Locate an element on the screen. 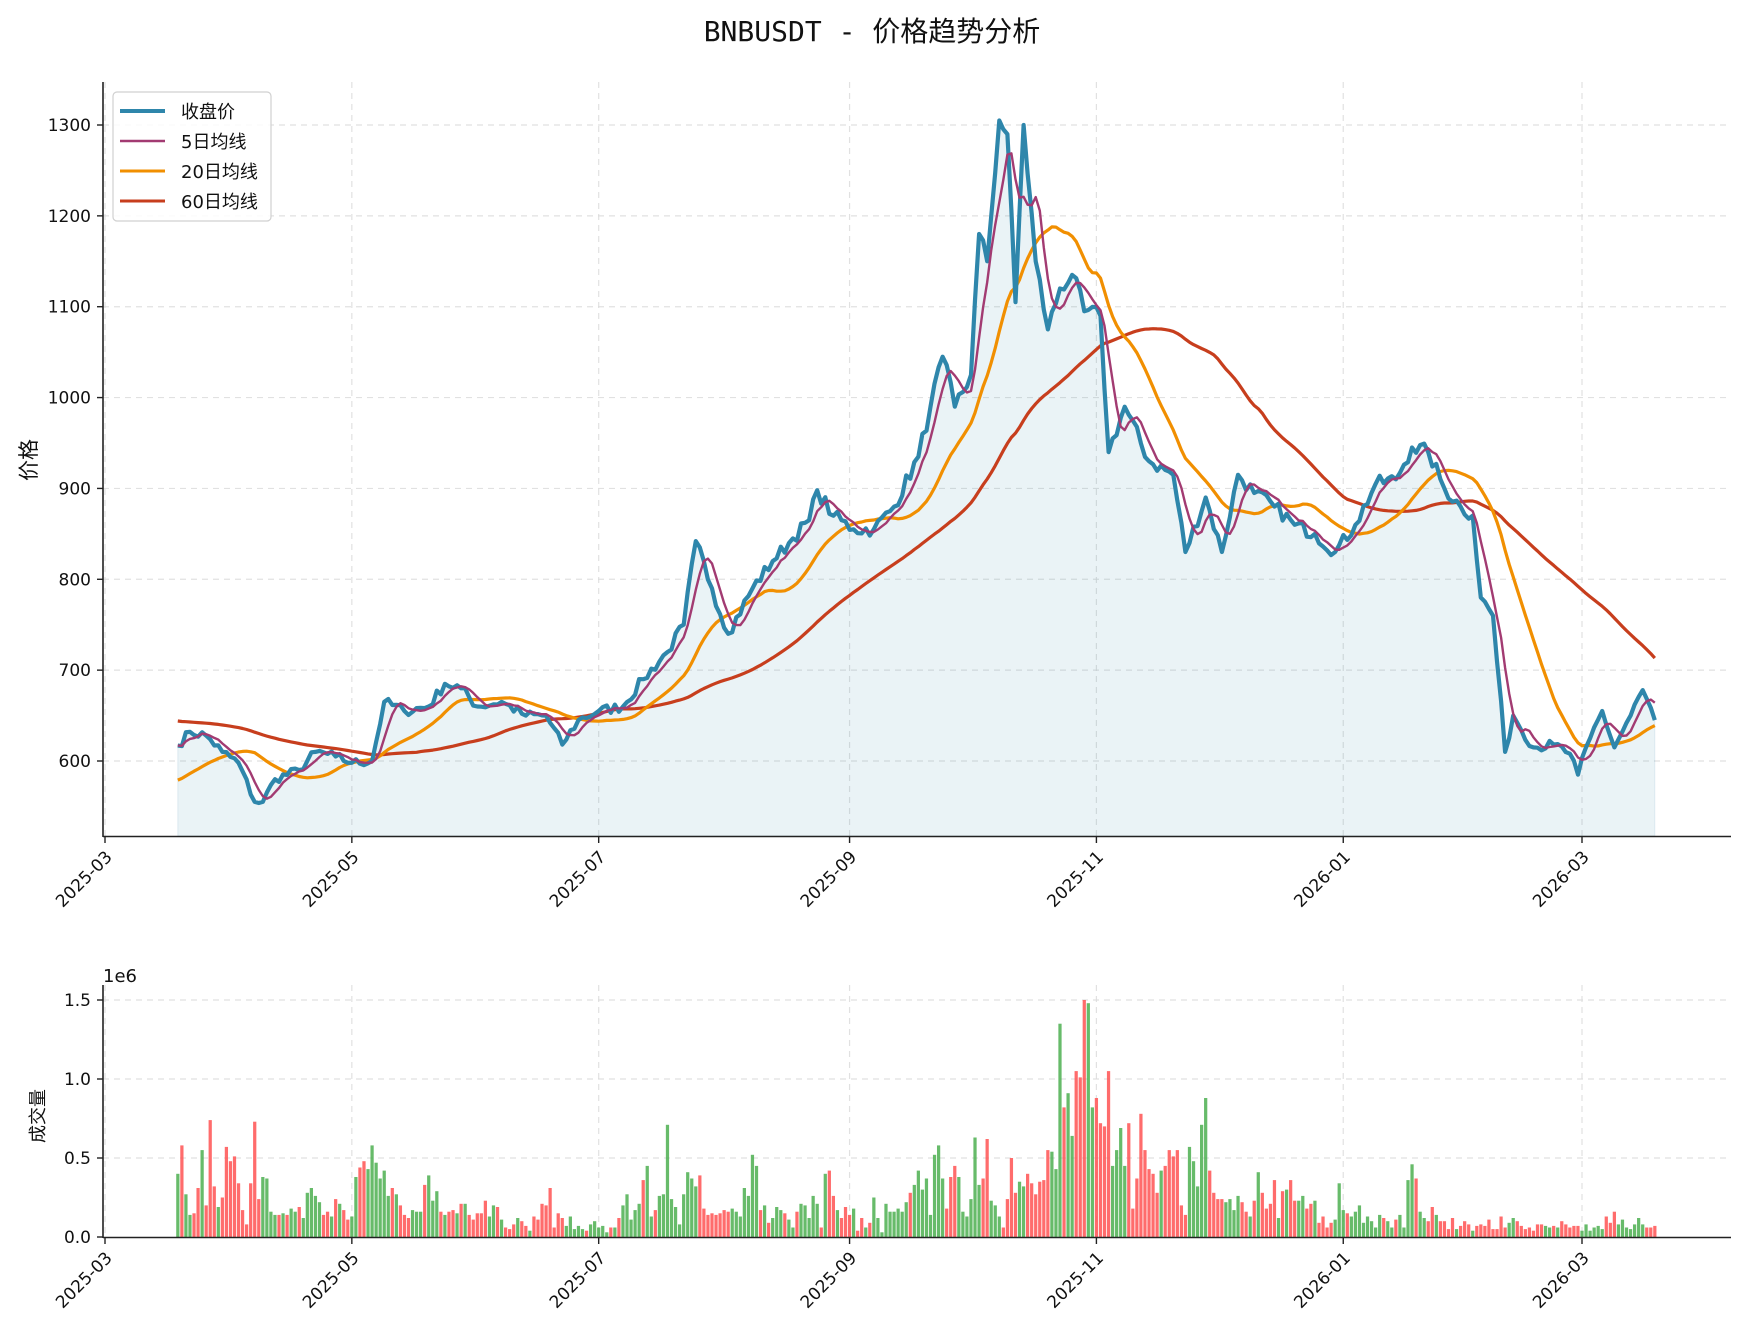 The image size is (1744, 1332). price-x-tick-label: 2025-07 is located at coordinates (578, 879).